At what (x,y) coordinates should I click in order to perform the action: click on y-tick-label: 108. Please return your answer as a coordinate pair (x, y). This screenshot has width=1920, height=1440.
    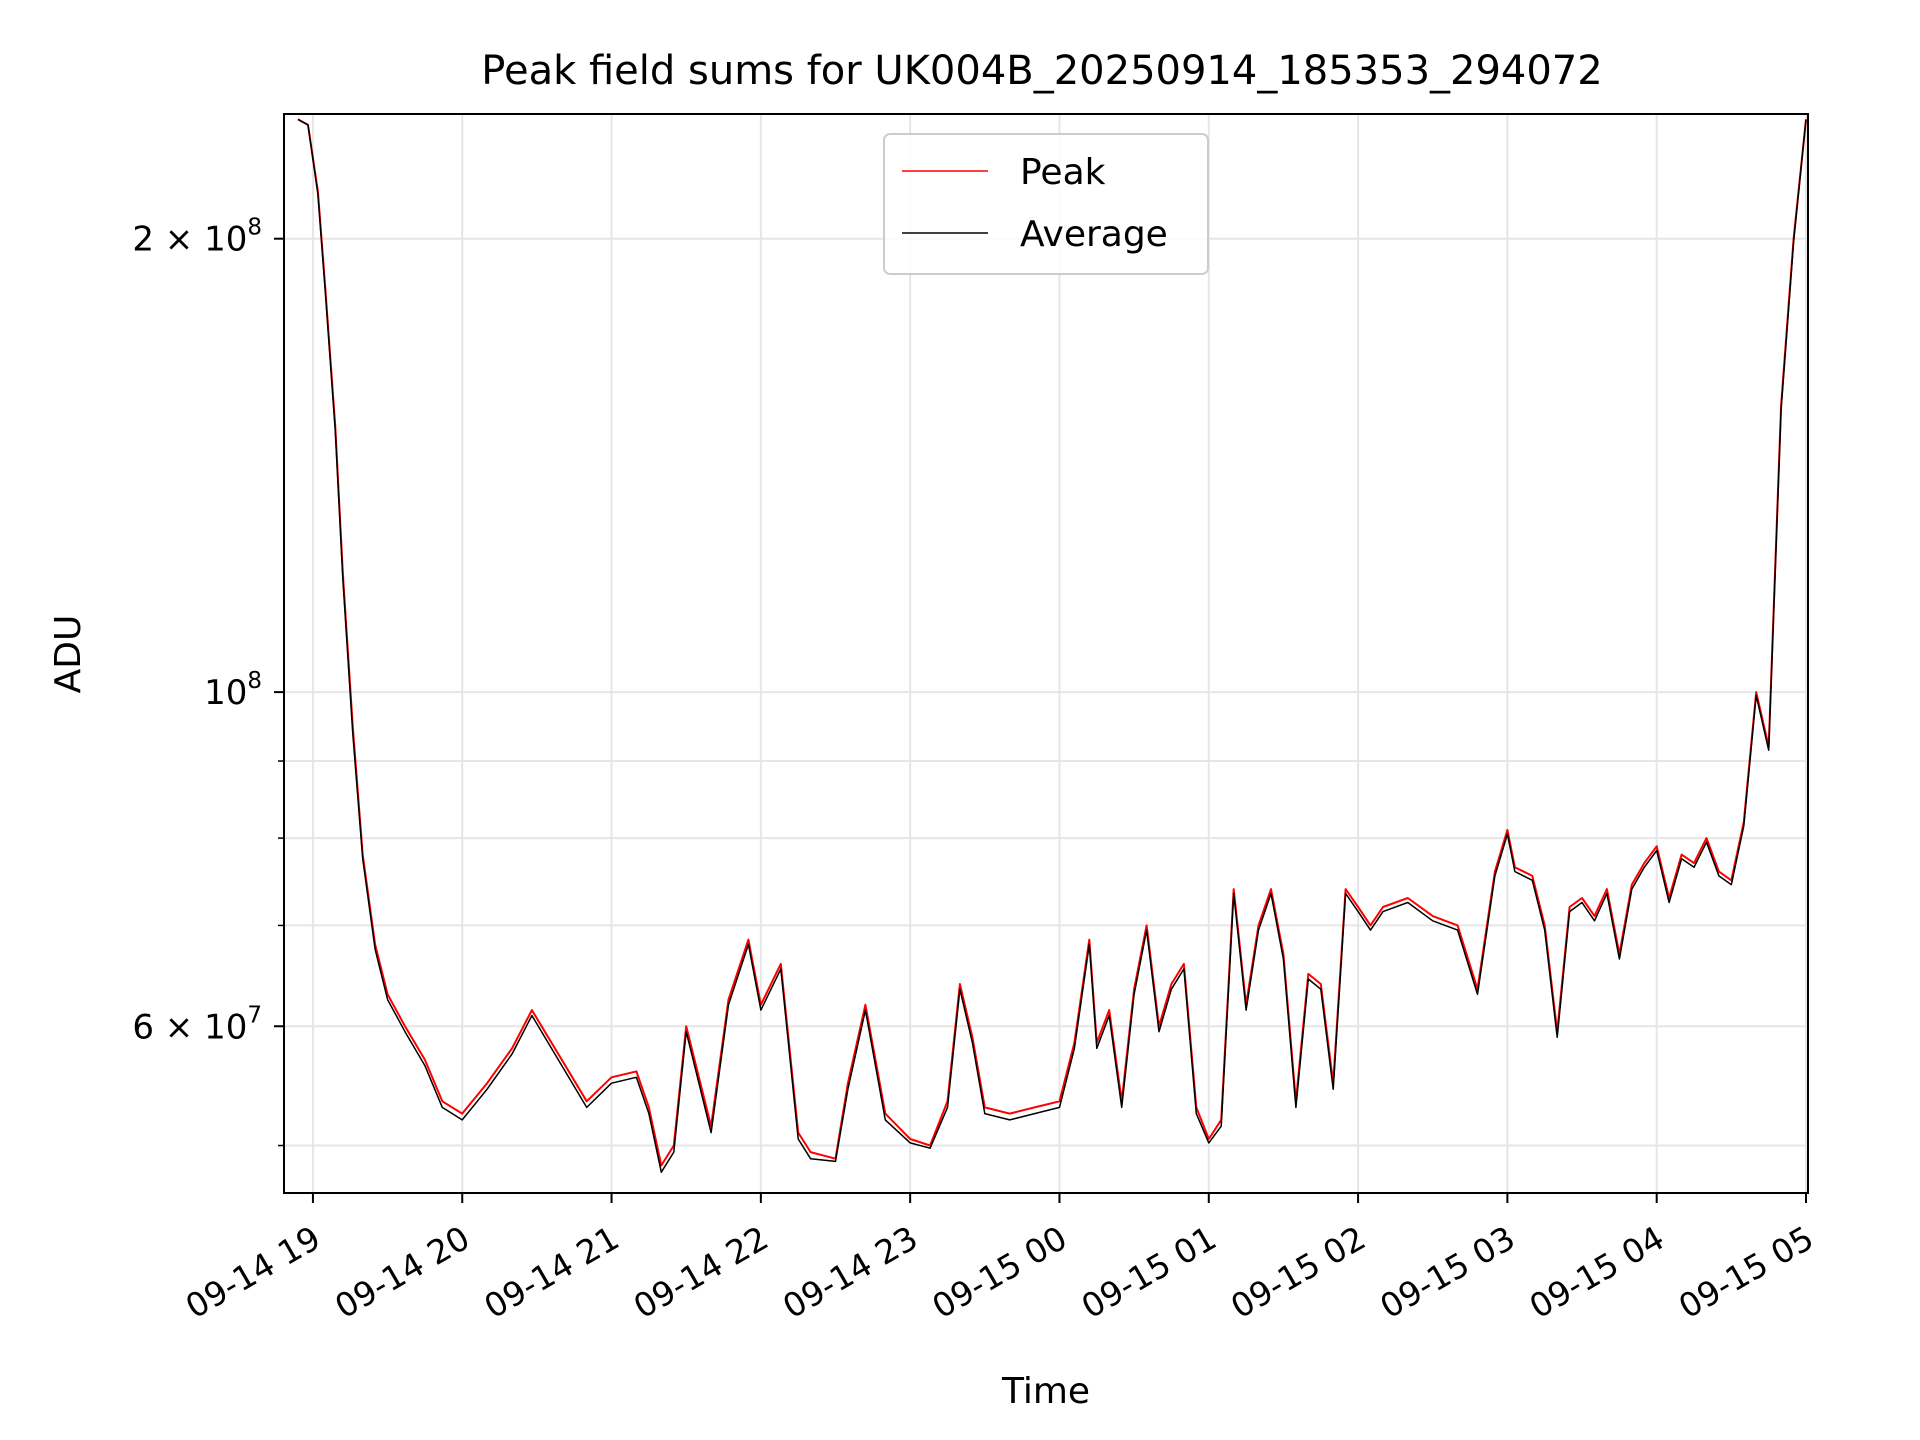
    Looking at the image, I should click on (233, 690).